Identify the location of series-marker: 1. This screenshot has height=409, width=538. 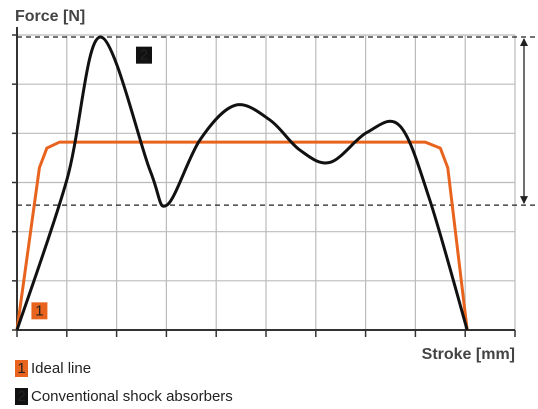
(39, 310).